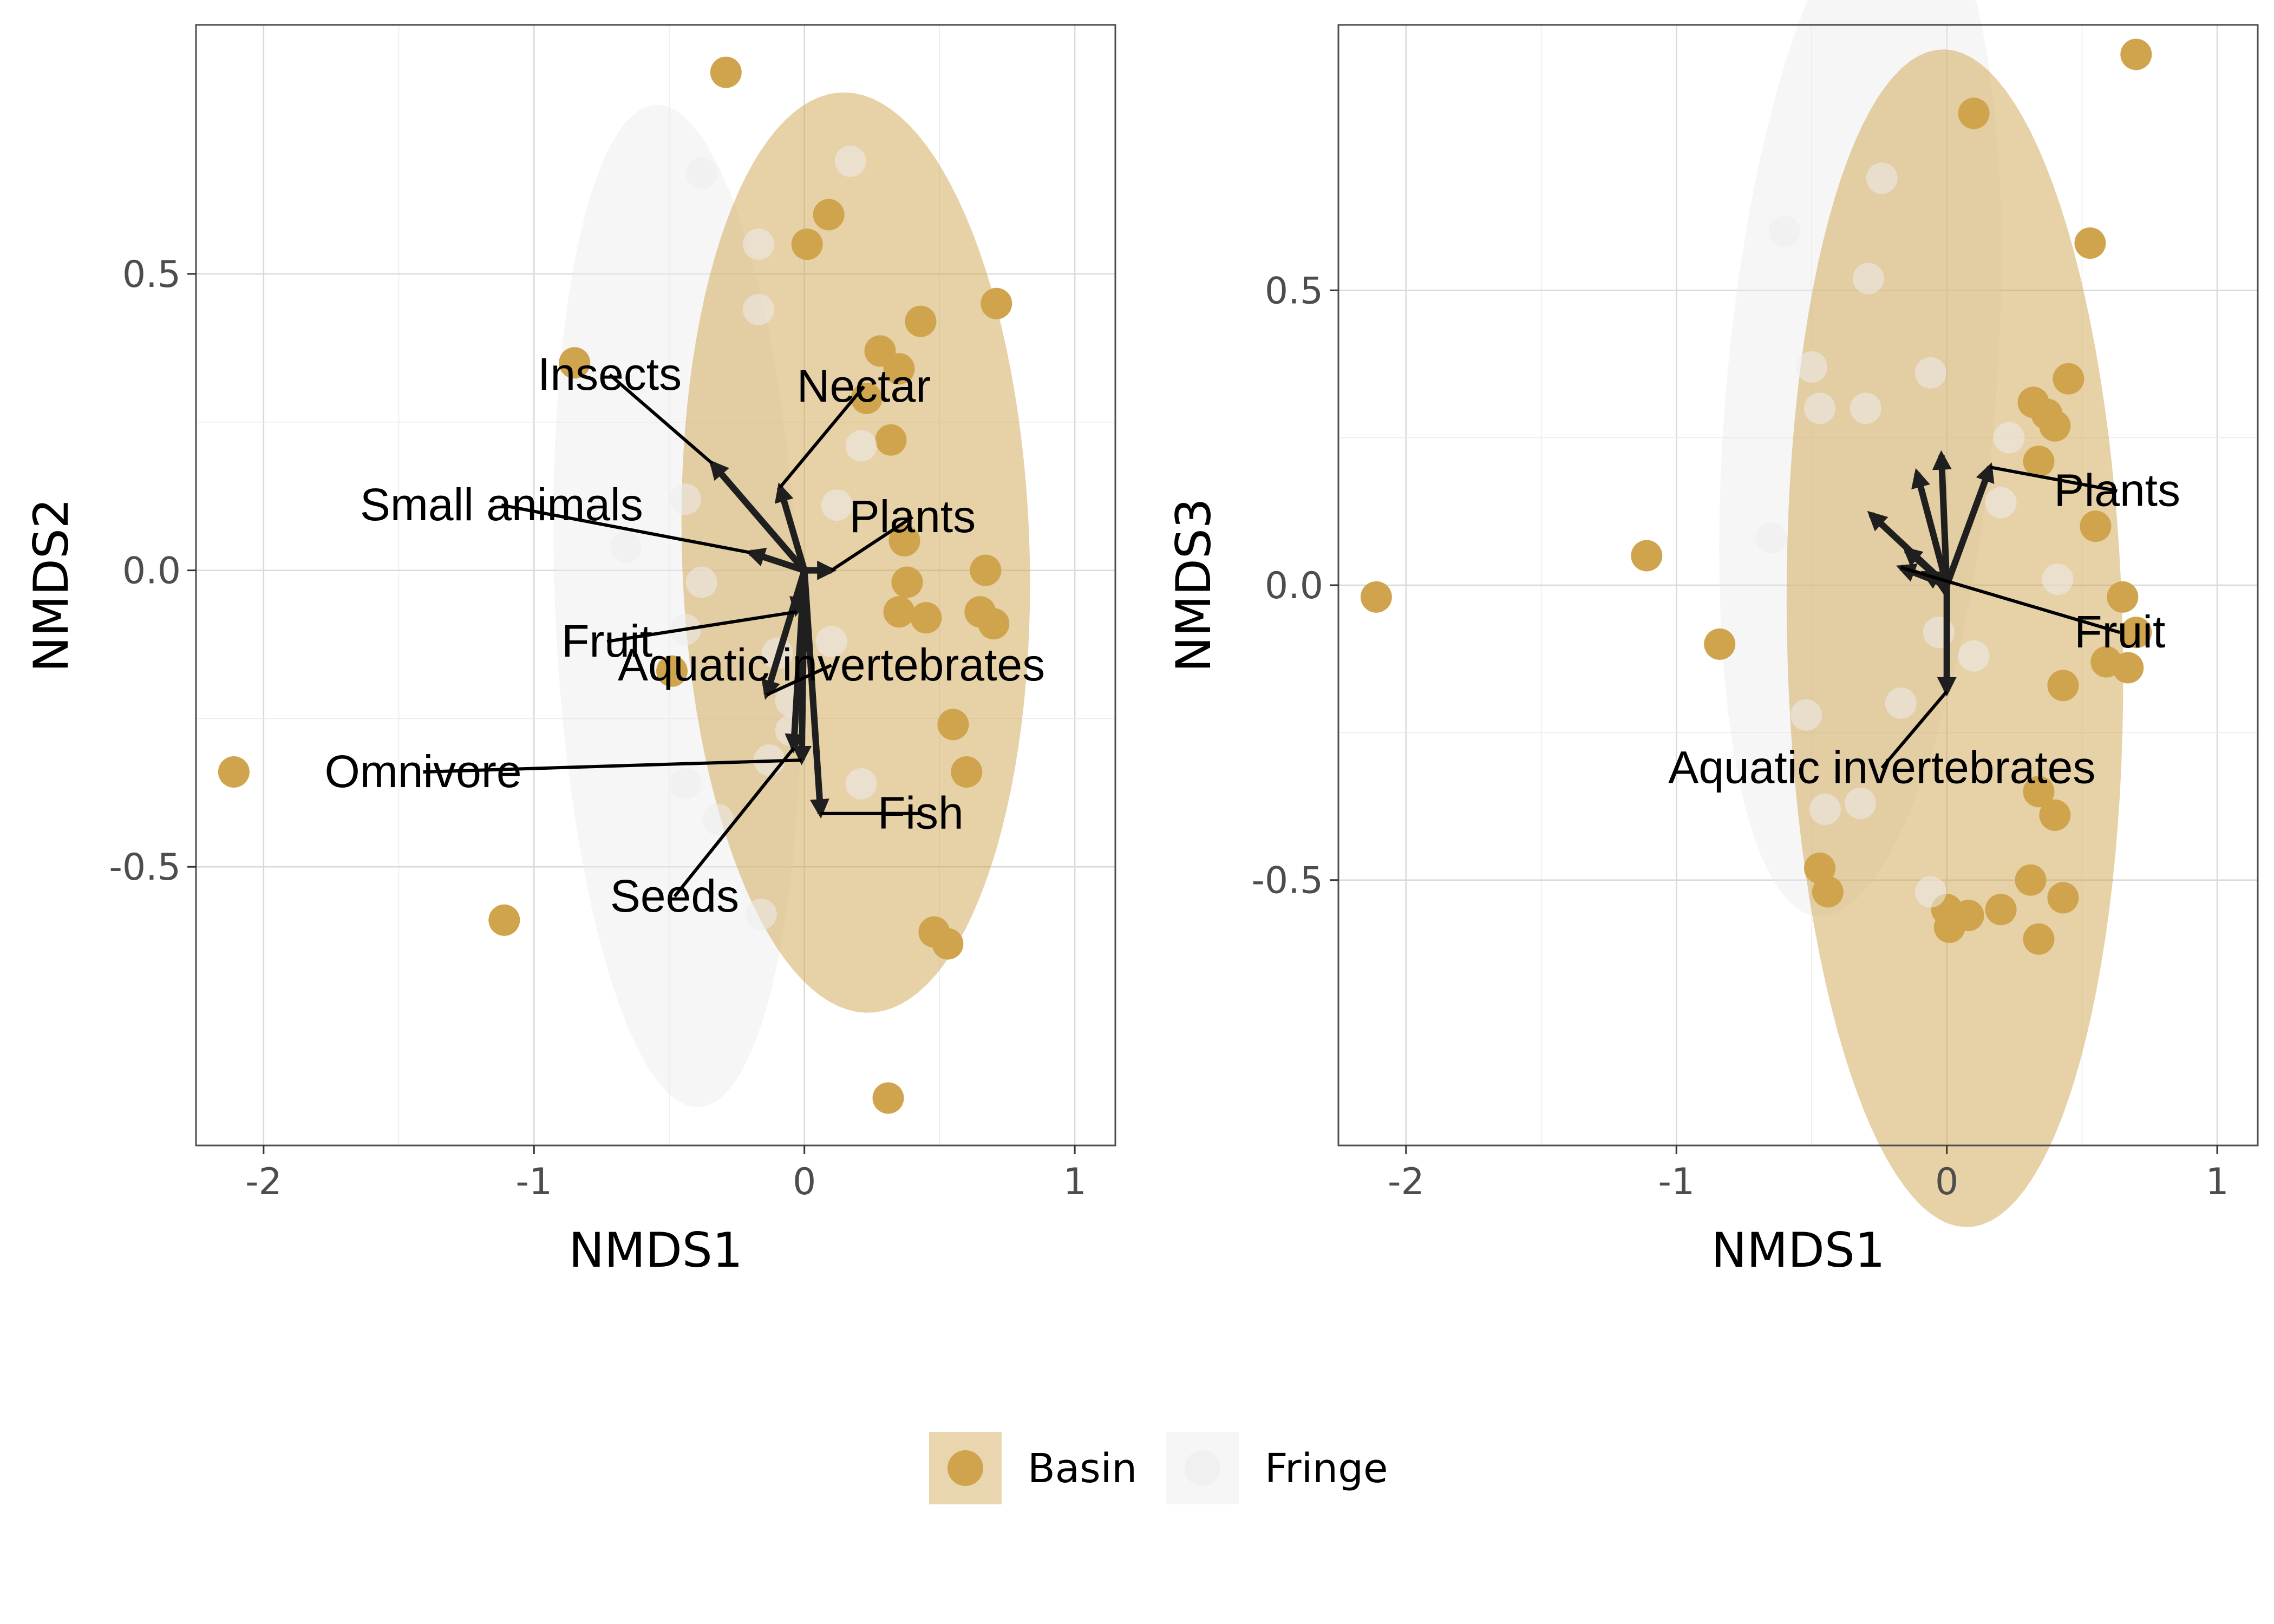 Image resolution: width=2274 pixels, height=1624 pixels. Describe the element at coordinates (799, 680) in the screenshot. I see `label-leader-aquatic-invertebrates` at that location.